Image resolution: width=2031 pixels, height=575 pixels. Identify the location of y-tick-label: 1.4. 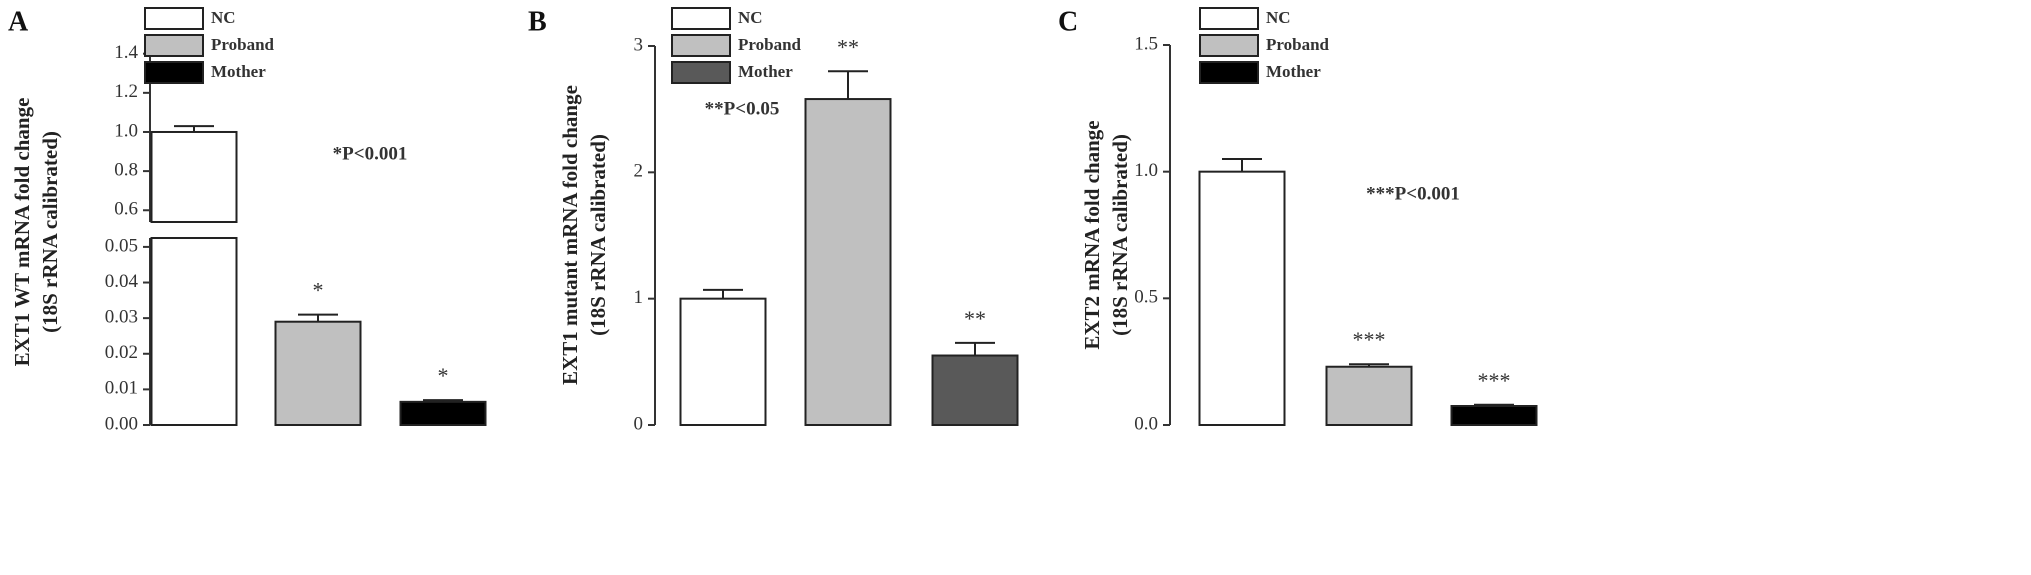
(126, 52).